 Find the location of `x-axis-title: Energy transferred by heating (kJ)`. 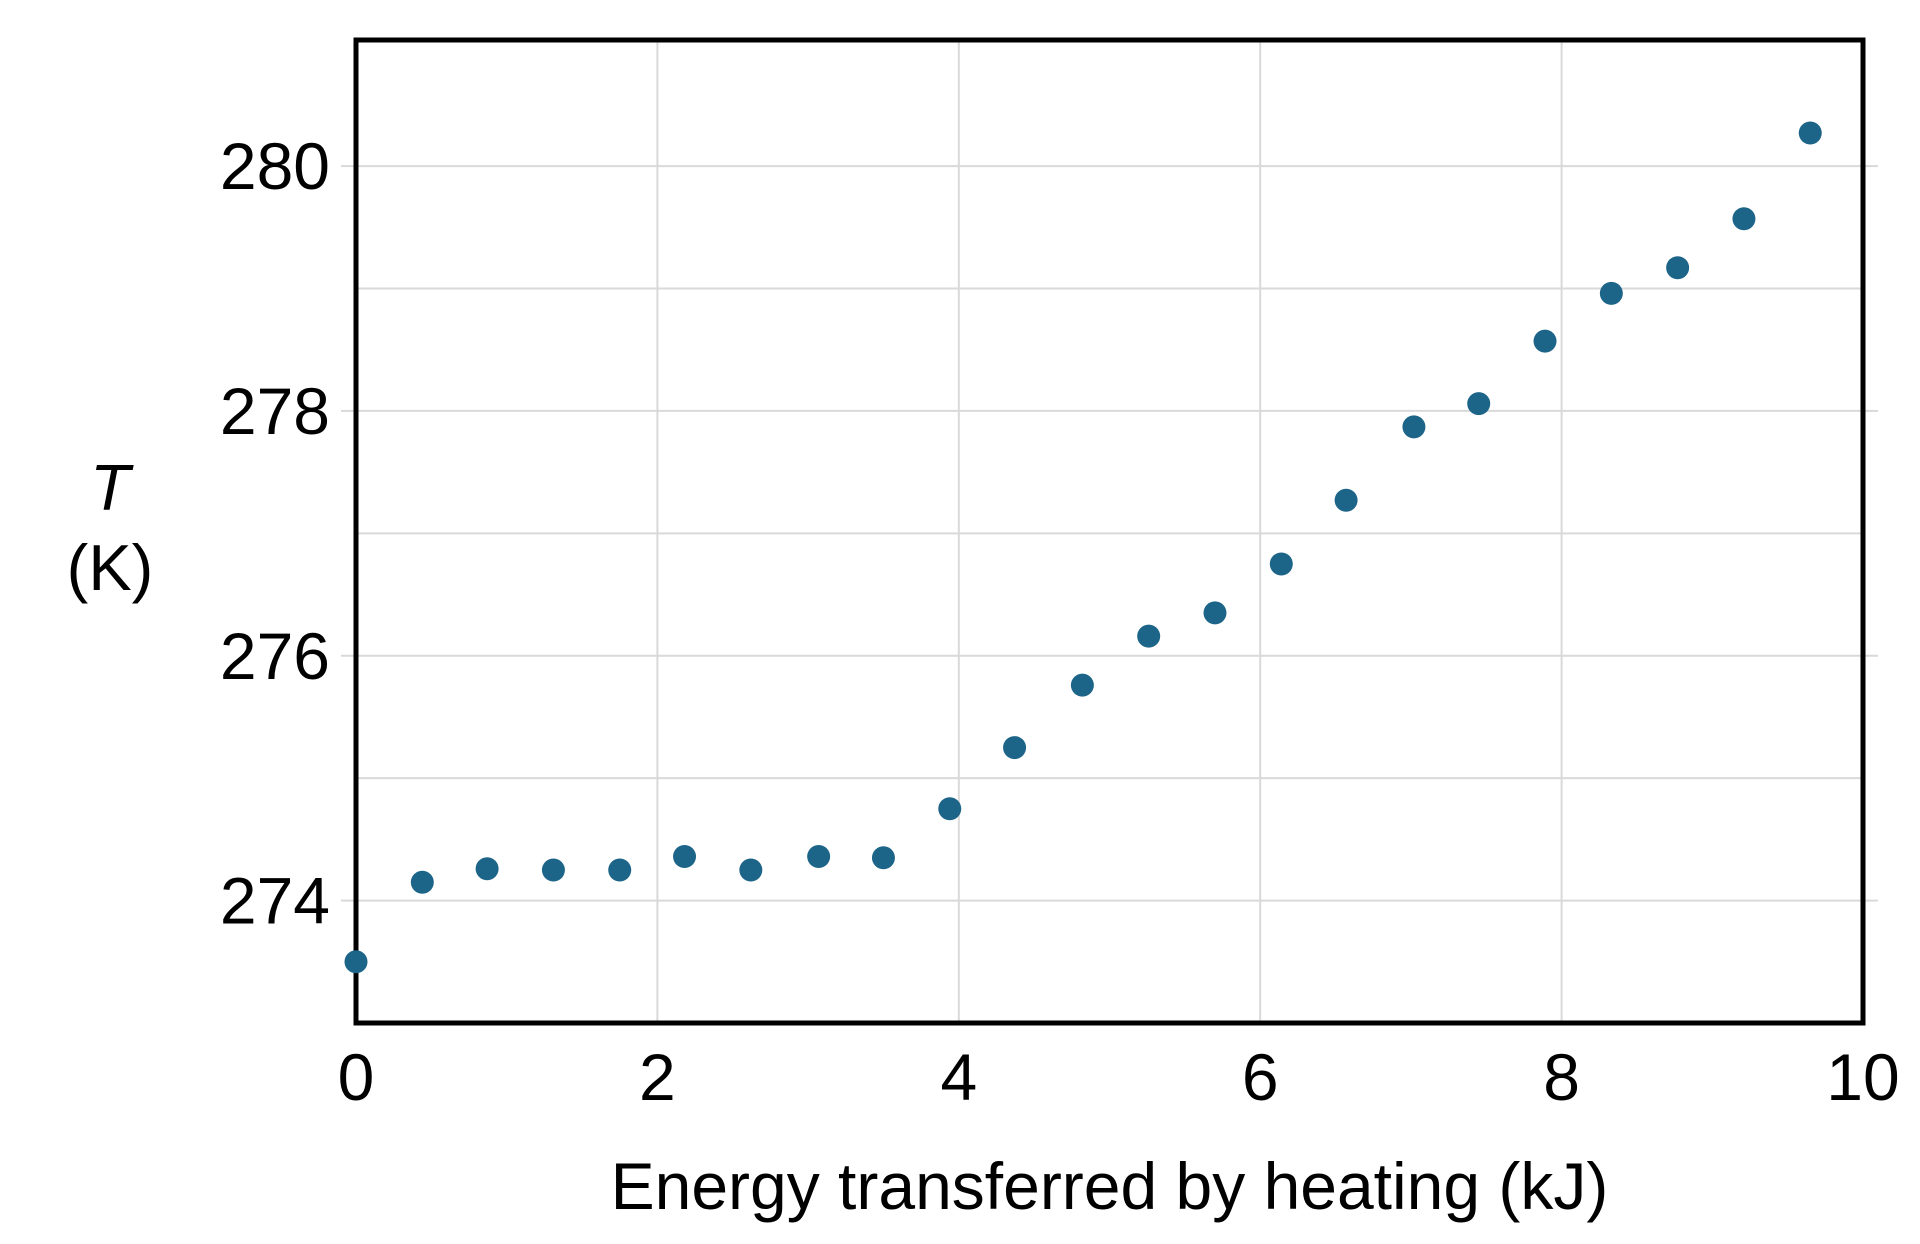

x-axis-title: Energy transferred by heating (kJ) is located at coordinates (1109, 1186).